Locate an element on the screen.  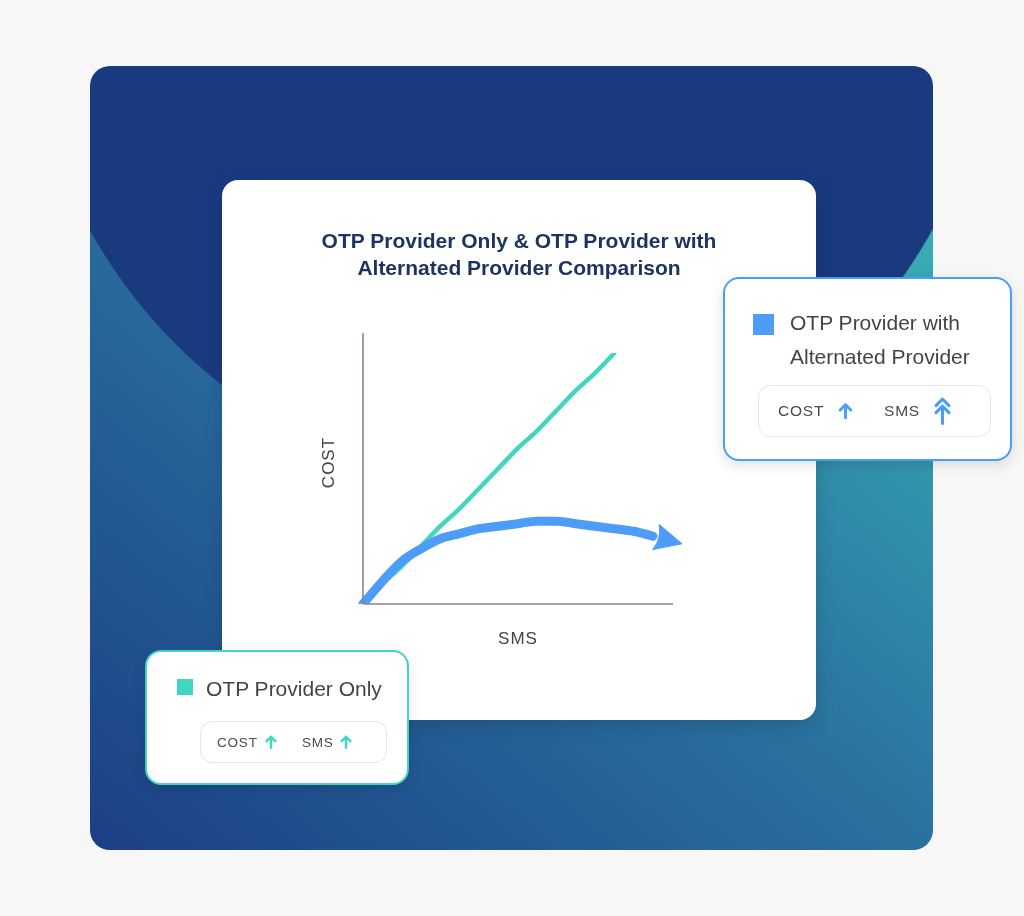
legend-label: OTP Provider with Alternated Provider is located at coordinates (880, 339).